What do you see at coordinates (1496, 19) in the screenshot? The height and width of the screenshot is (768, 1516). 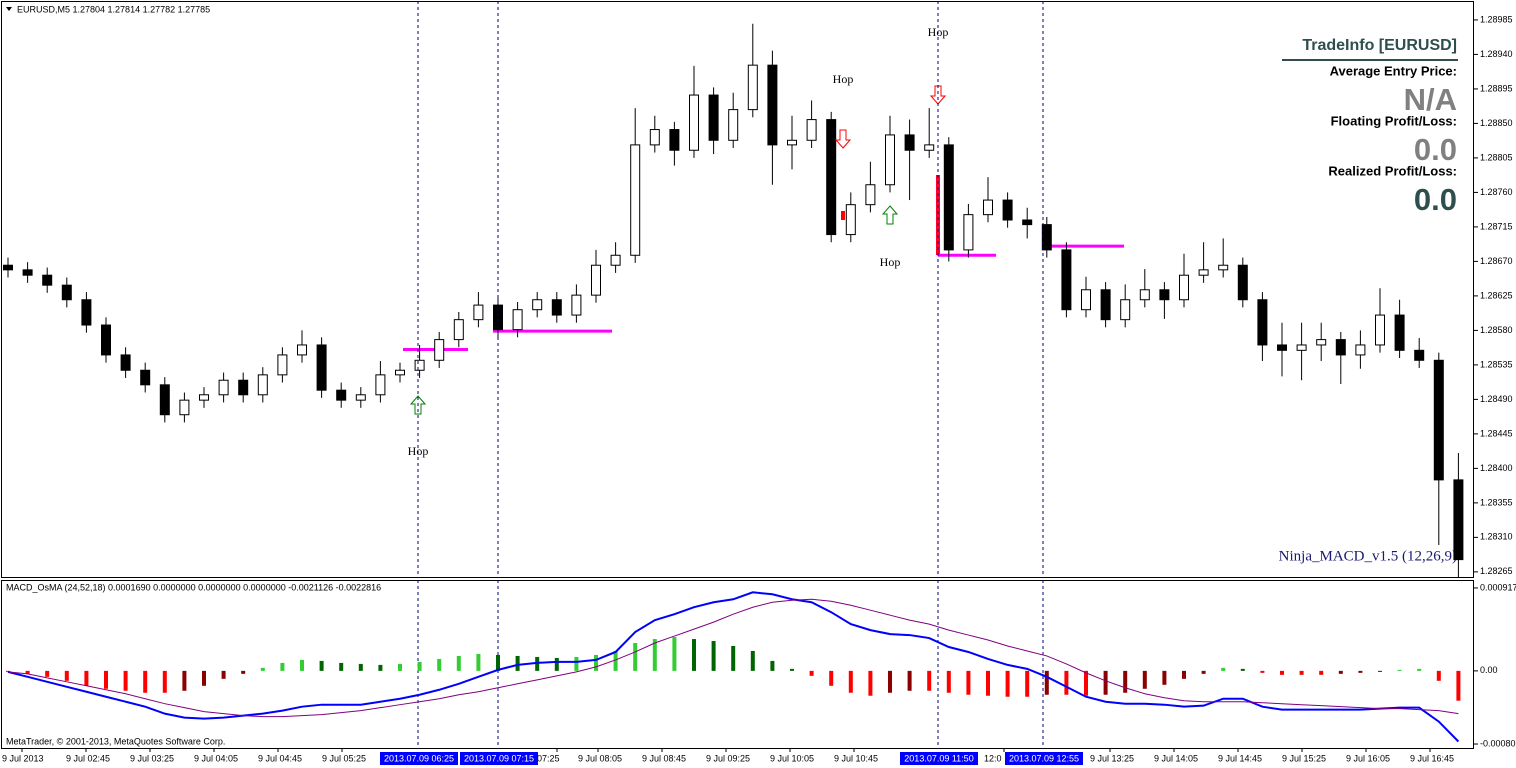 I see `y-tick-label: 1.28985` at bounding box center [1496, 19].